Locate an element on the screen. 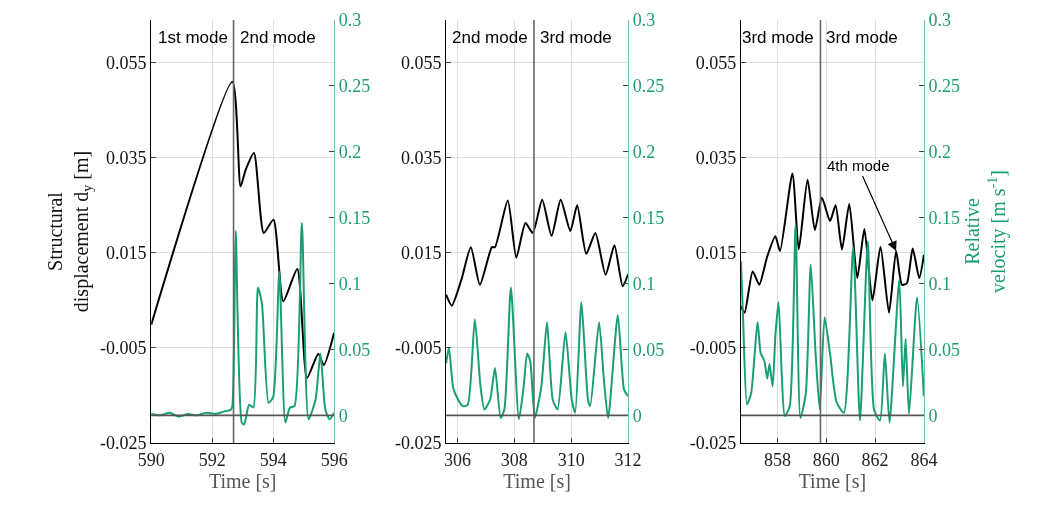 This screenshot has width=1043, height=509. x-tick-label: 858 is located at coordinates (778, 459).